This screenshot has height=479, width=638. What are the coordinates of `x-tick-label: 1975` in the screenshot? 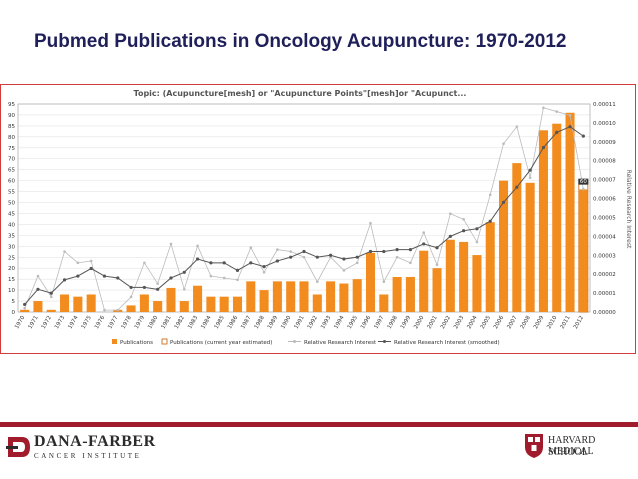 It's located at (87, 323).